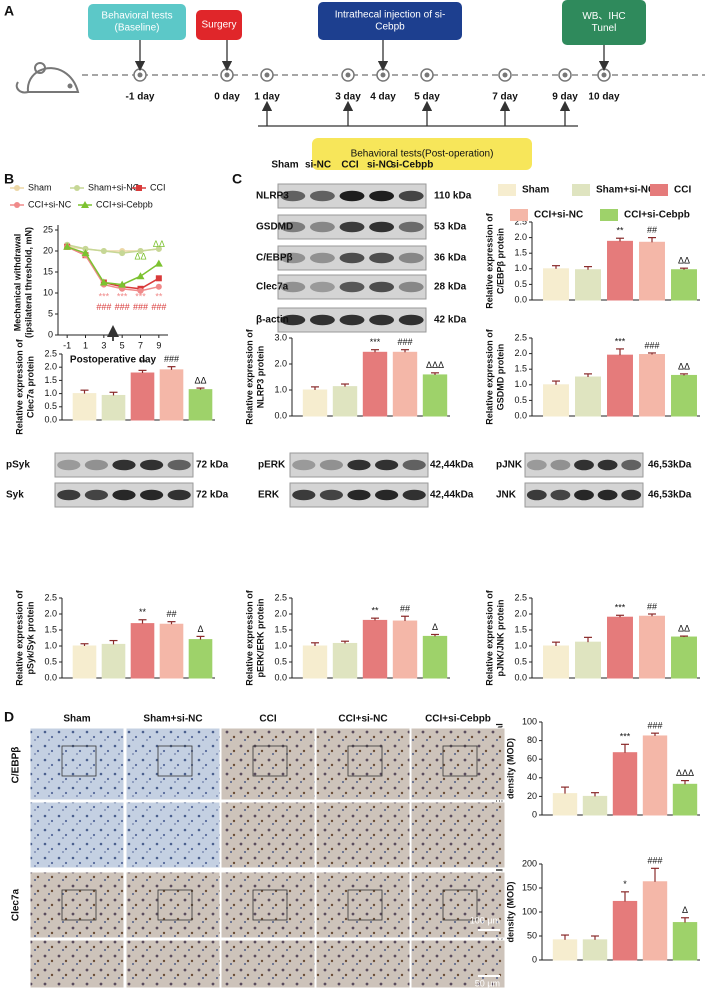 This screenshot has height=996, width=709. What do you see at coordinates (143, 363) in the screenshot?
I see `significance: **` at bounding box center [143, 363].